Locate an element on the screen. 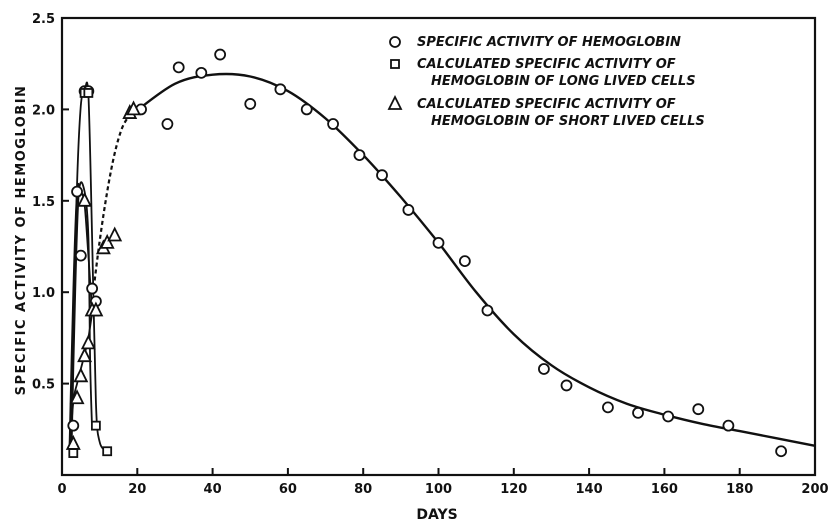  legend-marker-triangle is located at coordinates (395, 102).